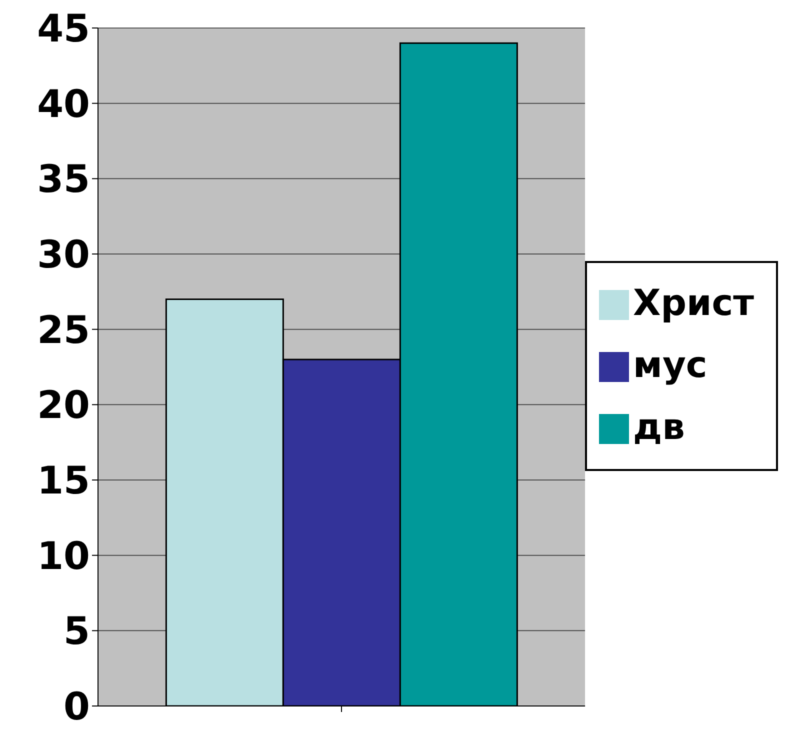 This screenshot has height=730, width=798. What do you see at coordinates (63, 480) in the screenshot?
I see `y-tick-label: 15` at bounding box center [63, 480].